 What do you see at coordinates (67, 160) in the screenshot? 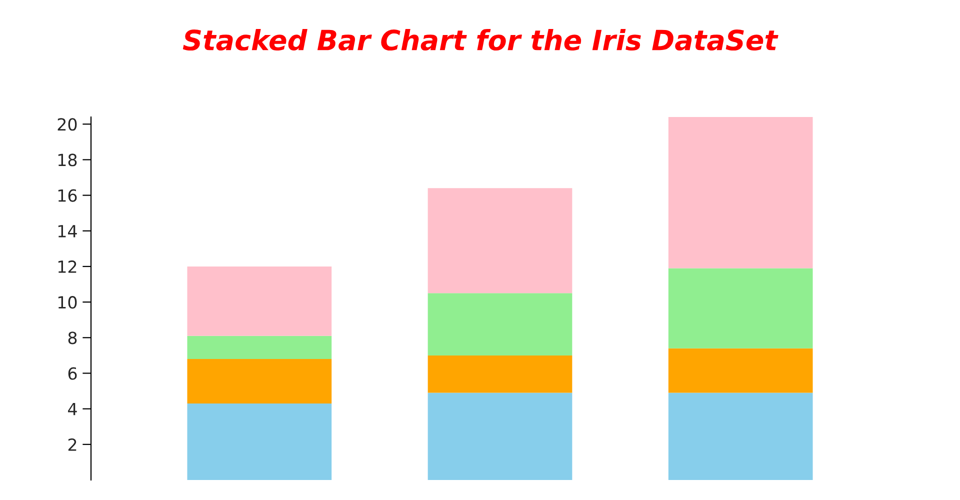
I see `y-tick-label: 18` at bounding box center [67, 160].